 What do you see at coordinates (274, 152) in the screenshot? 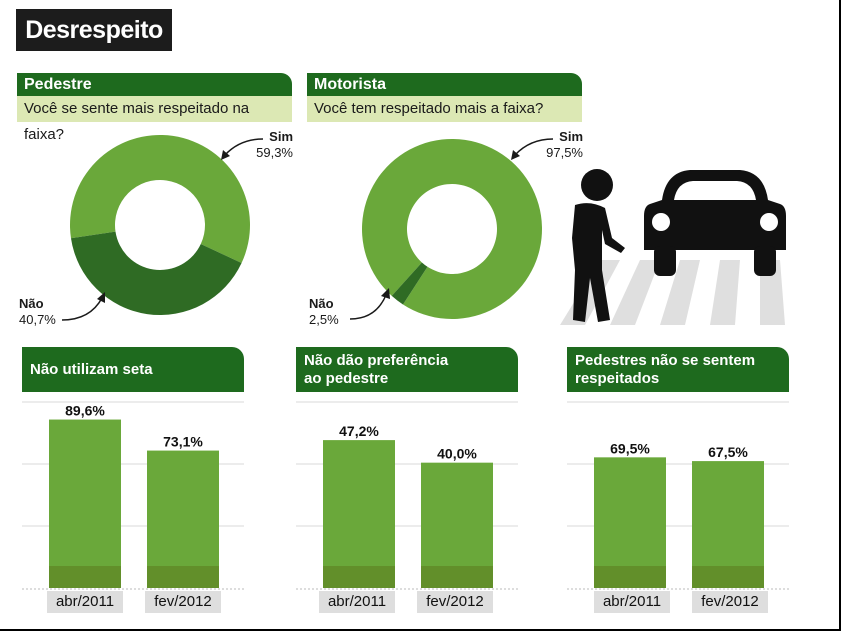
I see `pedestre-yes-value: 59,3%` at bounding box center [274, 152].